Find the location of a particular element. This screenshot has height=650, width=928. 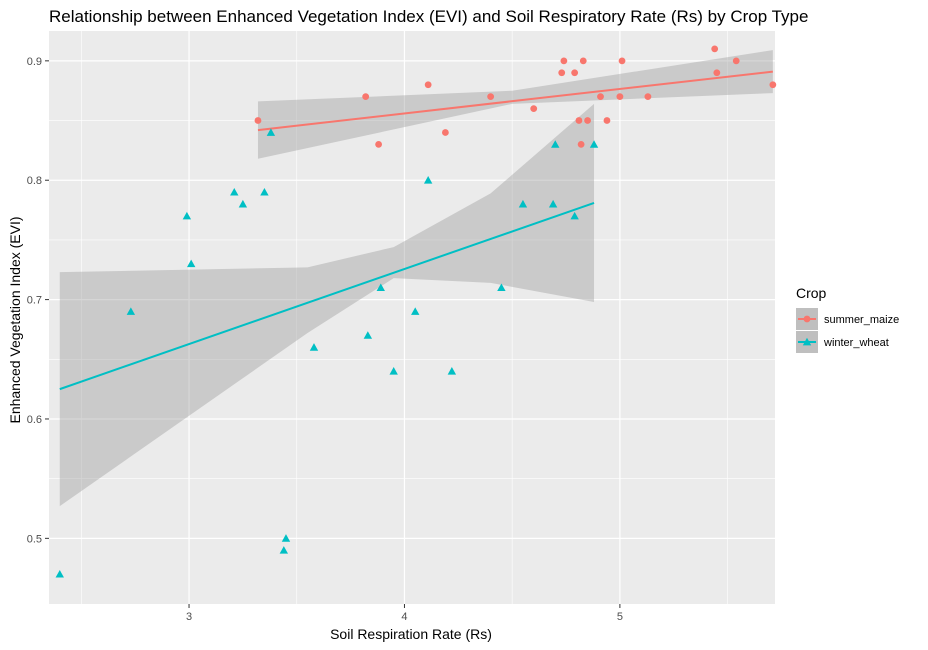

legend-label: summer_maize is located at coordinates (861, 320).